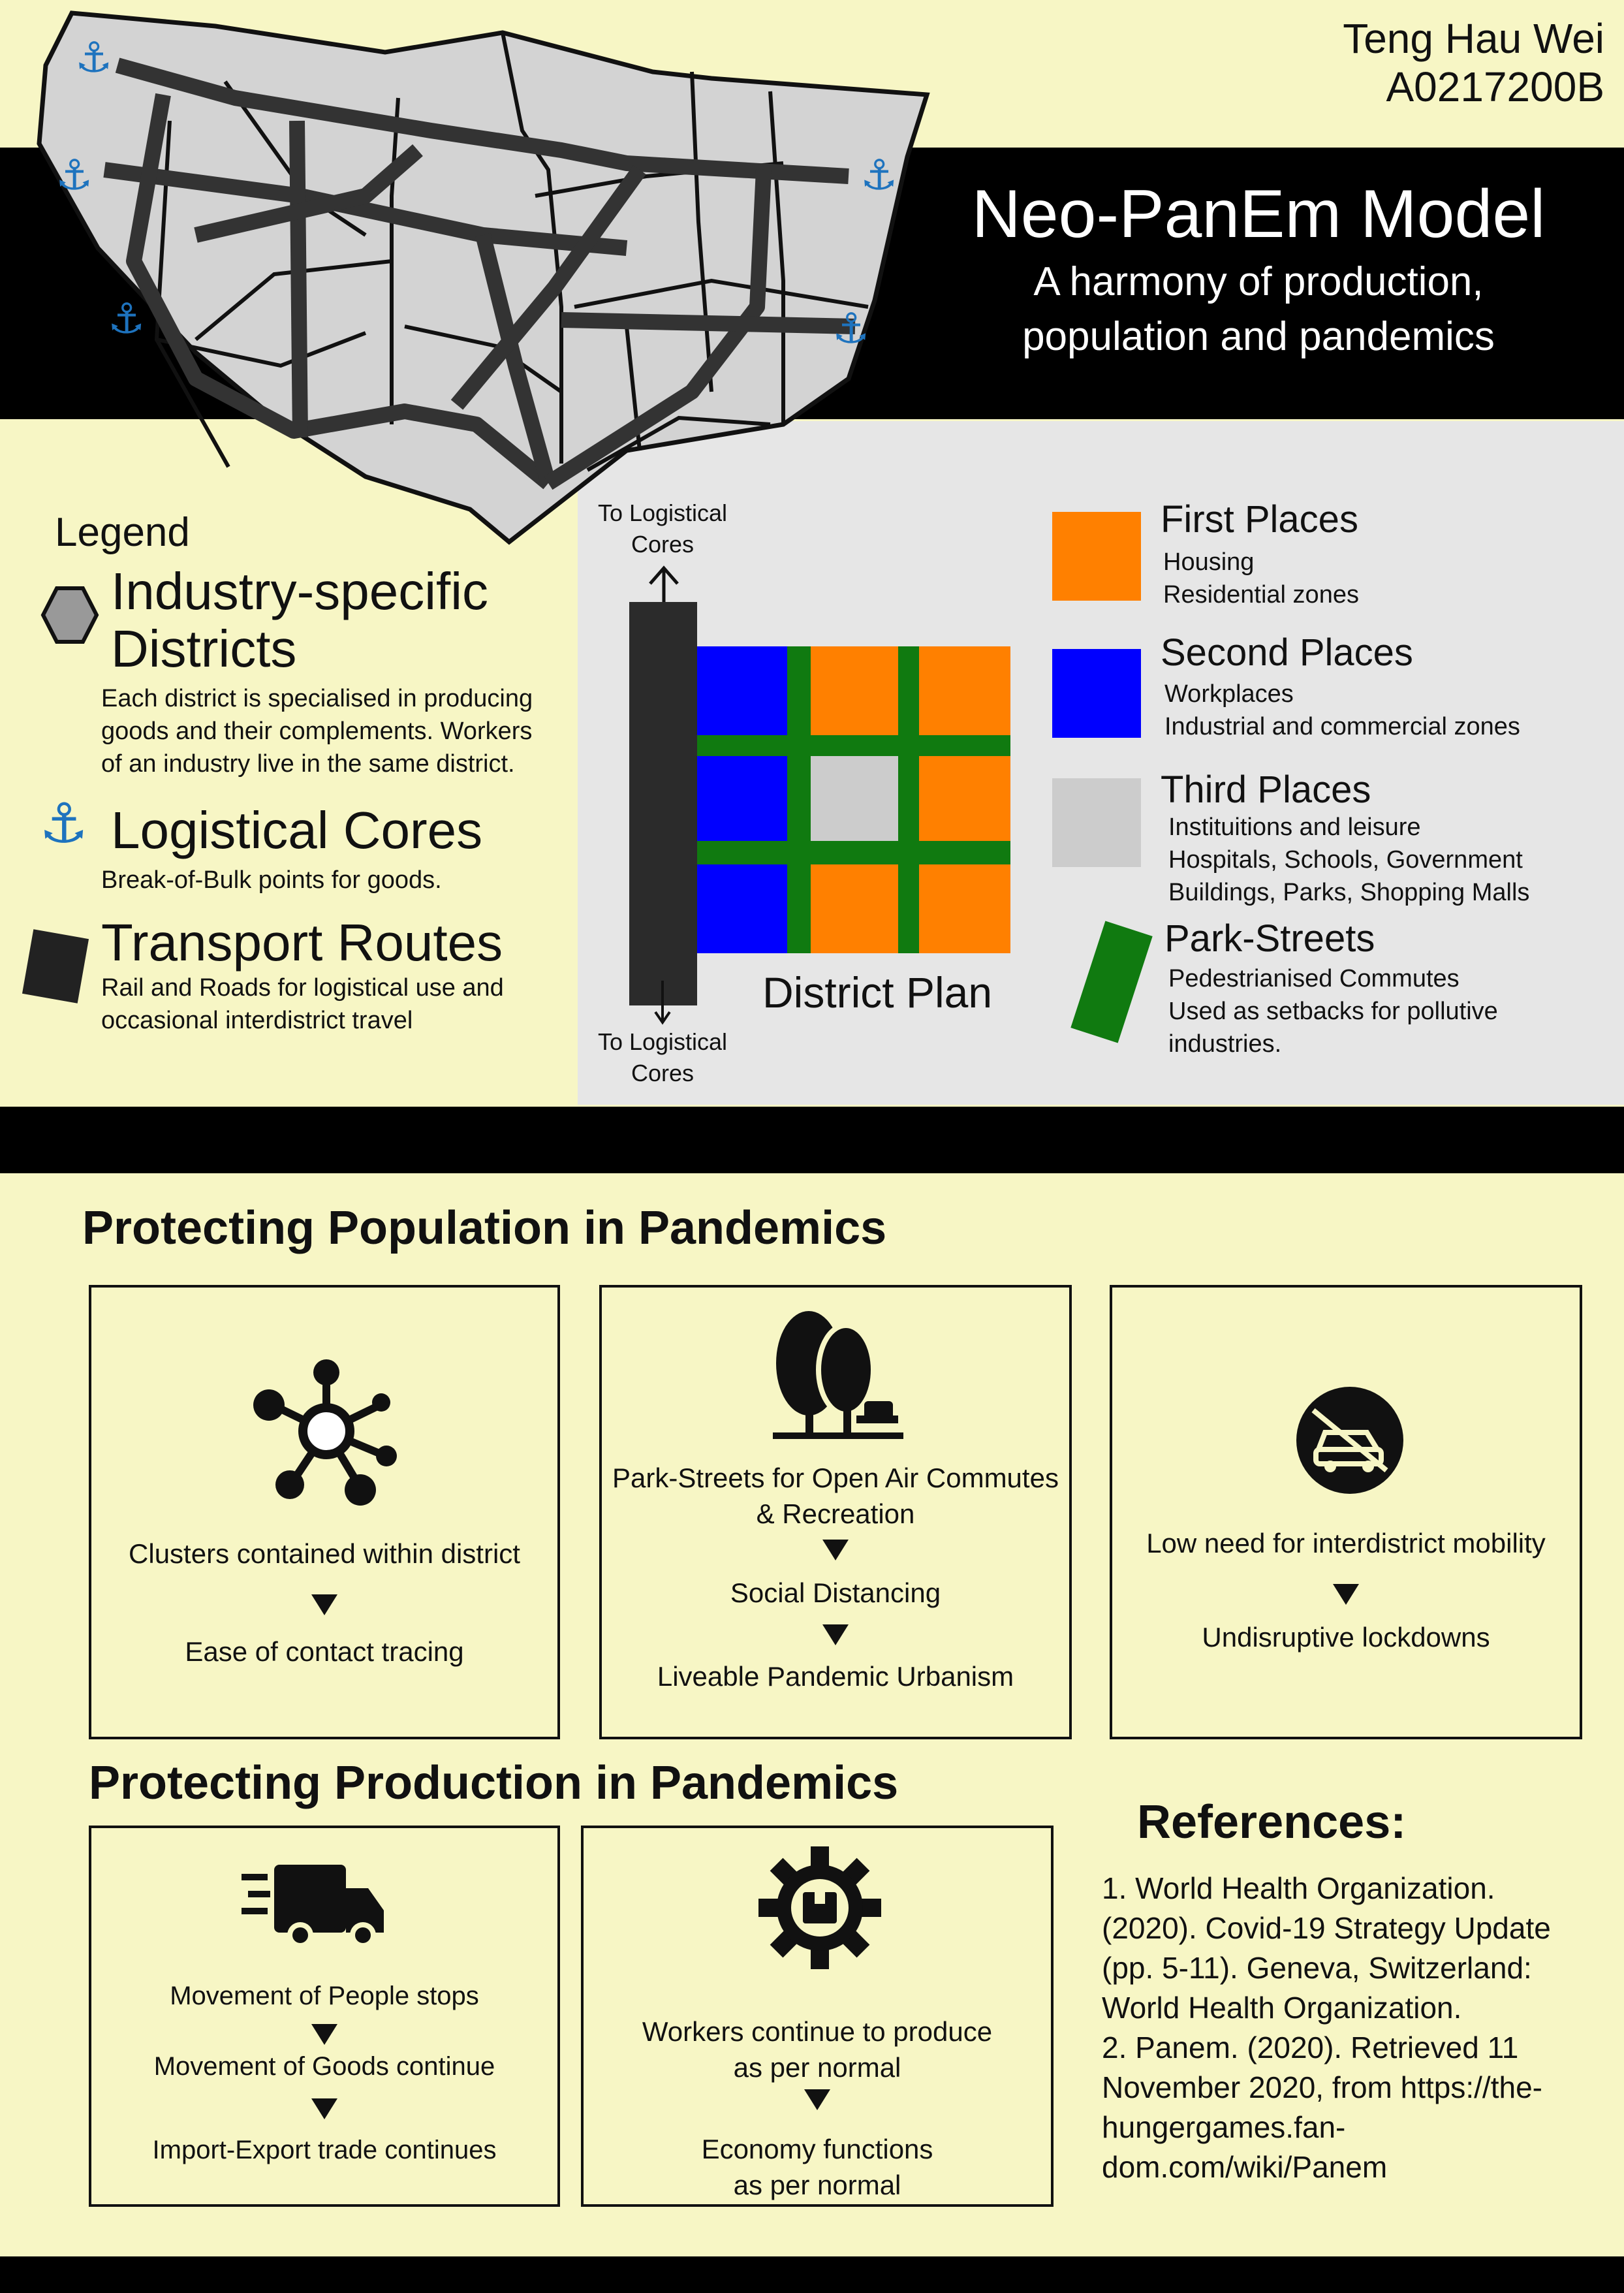 The height and width of the screenshot is (2293, 1624). Describe the element at coordinates (483, 277) in the screenshot. I see `district-map: ⚓ ⚓ ⚓ ⚓ ⚓` at that location.